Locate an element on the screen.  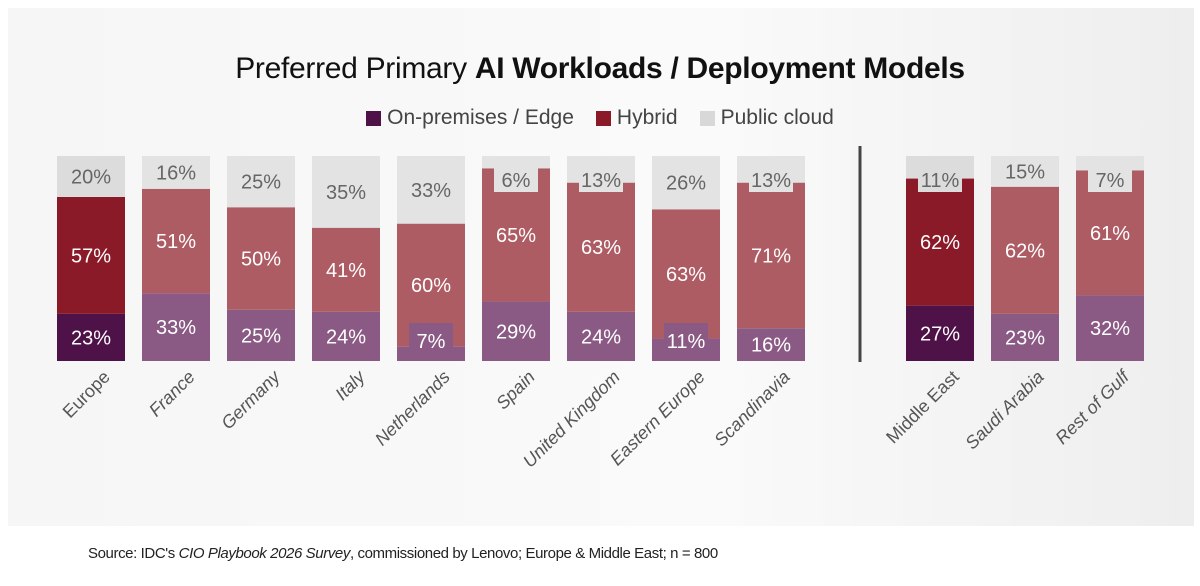
bar-france-on-premises-edge is located at coordinates (176, 327).